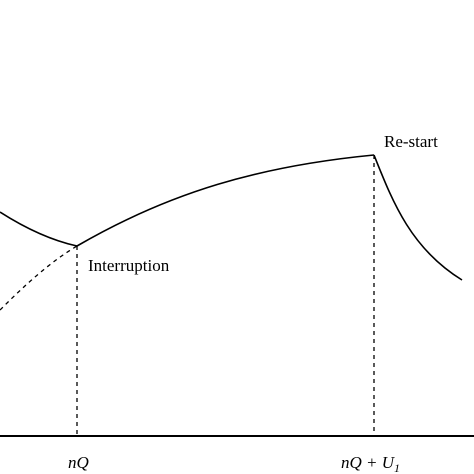  Describe the element at coordinates (397, 467) in the screenshot. I see `u-subscript: 1` at that location.